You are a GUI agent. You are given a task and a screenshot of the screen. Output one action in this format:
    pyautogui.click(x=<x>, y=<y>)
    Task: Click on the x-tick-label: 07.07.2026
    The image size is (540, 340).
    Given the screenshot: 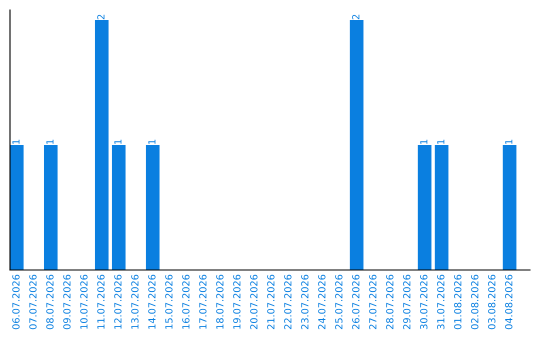 What is the action you would take?
    pyautogui.click(x=33, y=302)
    